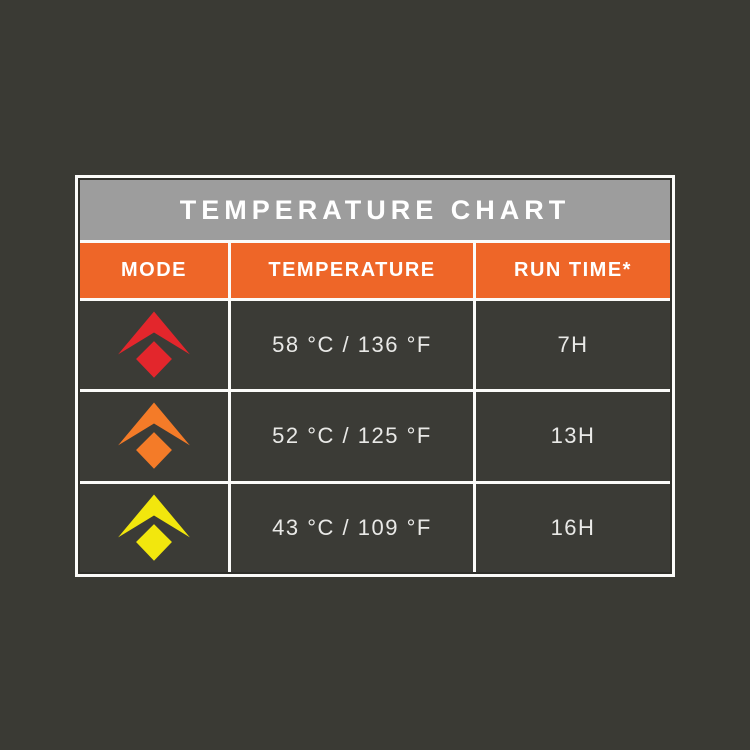 Image resolution: width=750 pixels, height=750 pixels. I want to click on temperature-cell-medium: 52 °C / 125 °F, so click(352, 436).